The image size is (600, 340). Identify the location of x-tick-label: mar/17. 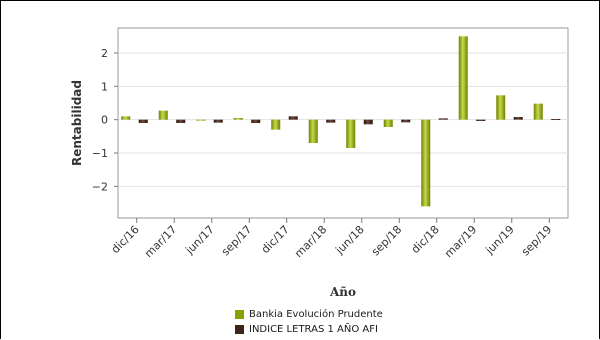
(160, 241).